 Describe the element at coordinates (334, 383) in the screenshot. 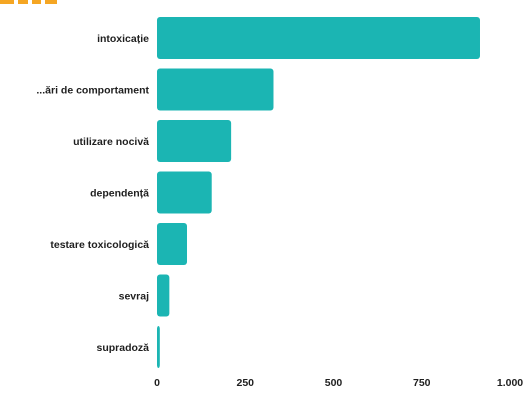

I see `x-tick-label: 500` at that location.